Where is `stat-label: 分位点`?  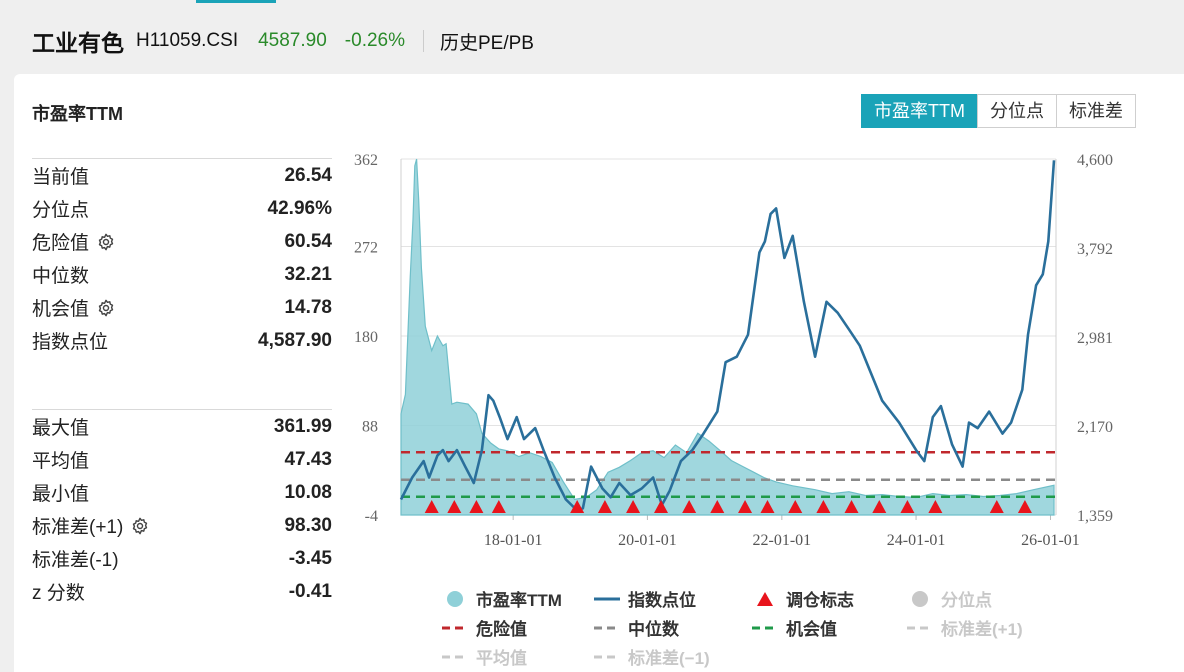
stat-label: 分位点 is located at coordinates (60, 208).